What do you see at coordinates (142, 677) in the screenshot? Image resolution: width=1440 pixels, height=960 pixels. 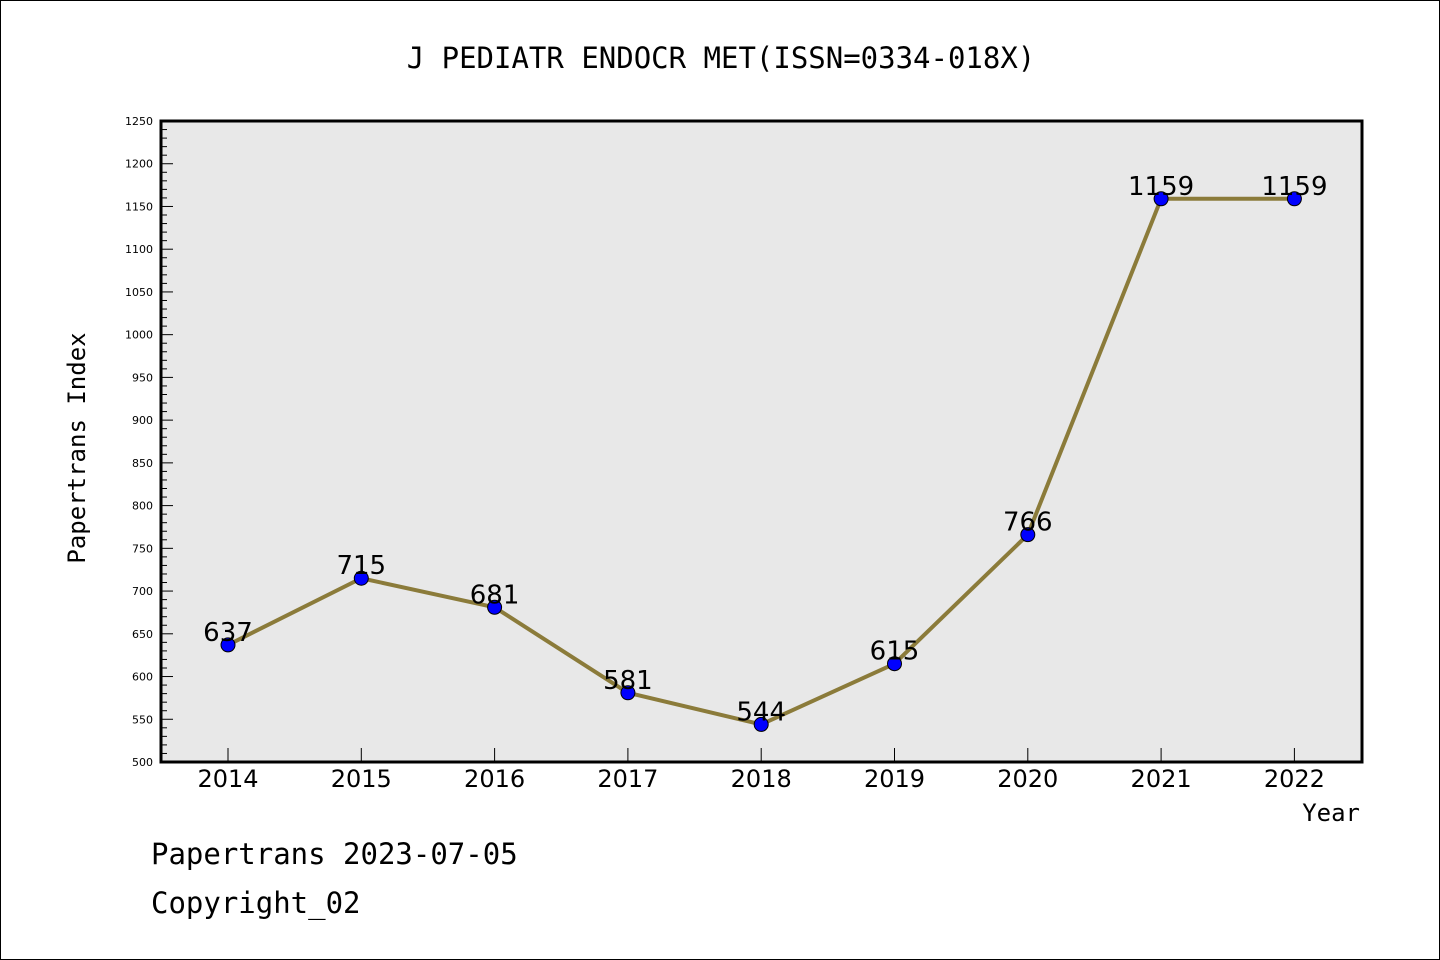 I see `y-tick-label: 600` at bounding box center [142, 677].